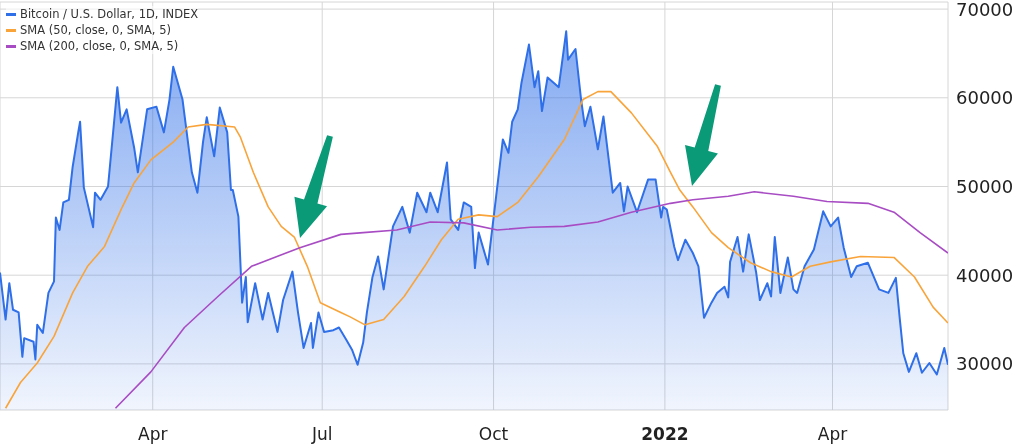 The image size is (1024, 448). What do you see at coordinates (985, 364) in the screenshot?
I see `y-tick-label: 30000` at bounding box center [985, 364].